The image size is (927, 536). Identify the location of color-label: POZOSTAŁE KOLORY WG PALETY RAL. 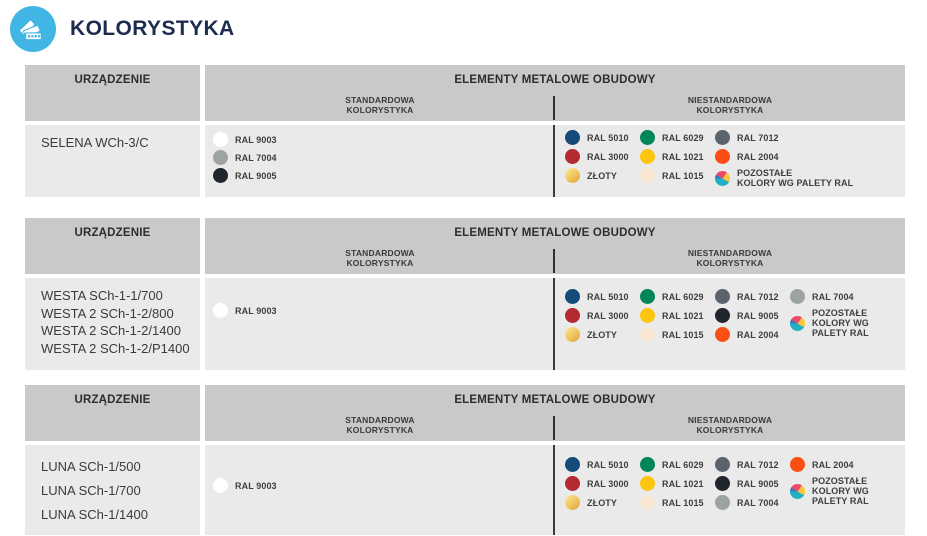
(795, 178).